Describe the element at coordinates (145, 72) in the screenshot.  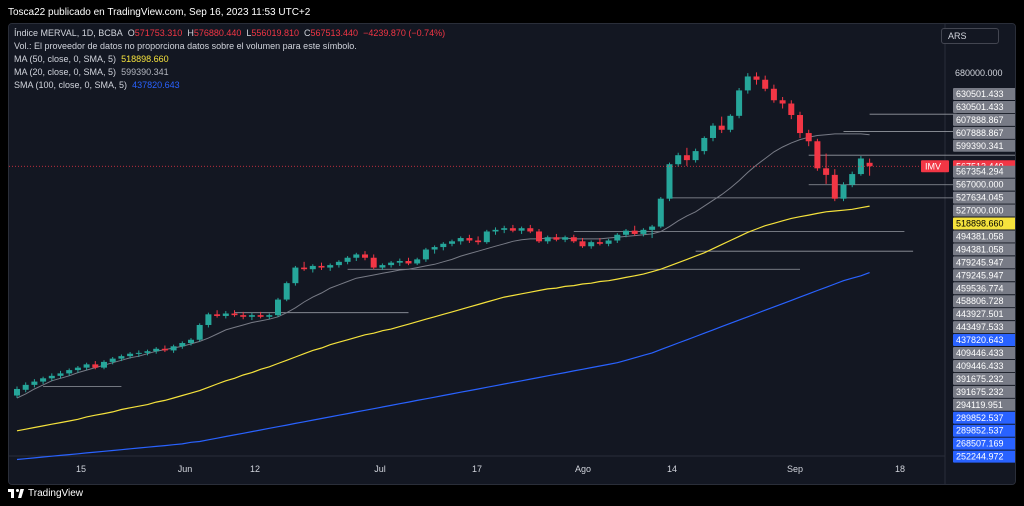
I see `ma20-value: 599390.341` at that location.